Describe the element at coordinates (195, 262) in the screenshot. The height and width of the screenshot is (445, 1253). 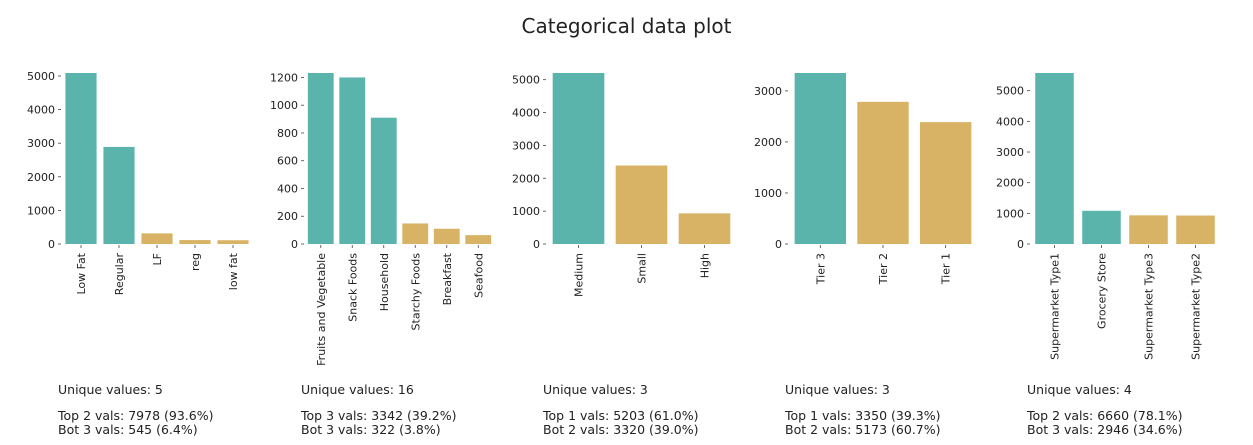
I see `x-tick-label: reg` at that location.